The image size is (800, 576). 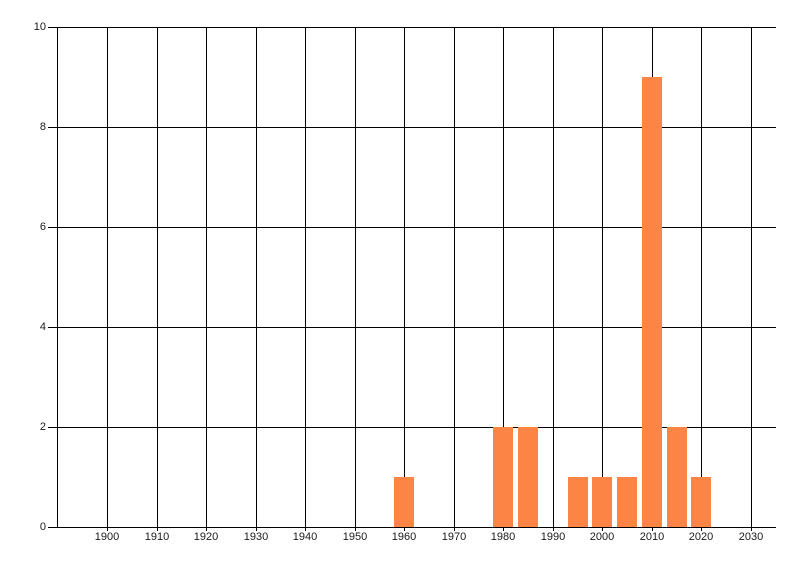 What do you see at coordinates (42, 427) in the screenshot?
I see `y-axis-tick-label: 2` at bounding box center [42, 427].